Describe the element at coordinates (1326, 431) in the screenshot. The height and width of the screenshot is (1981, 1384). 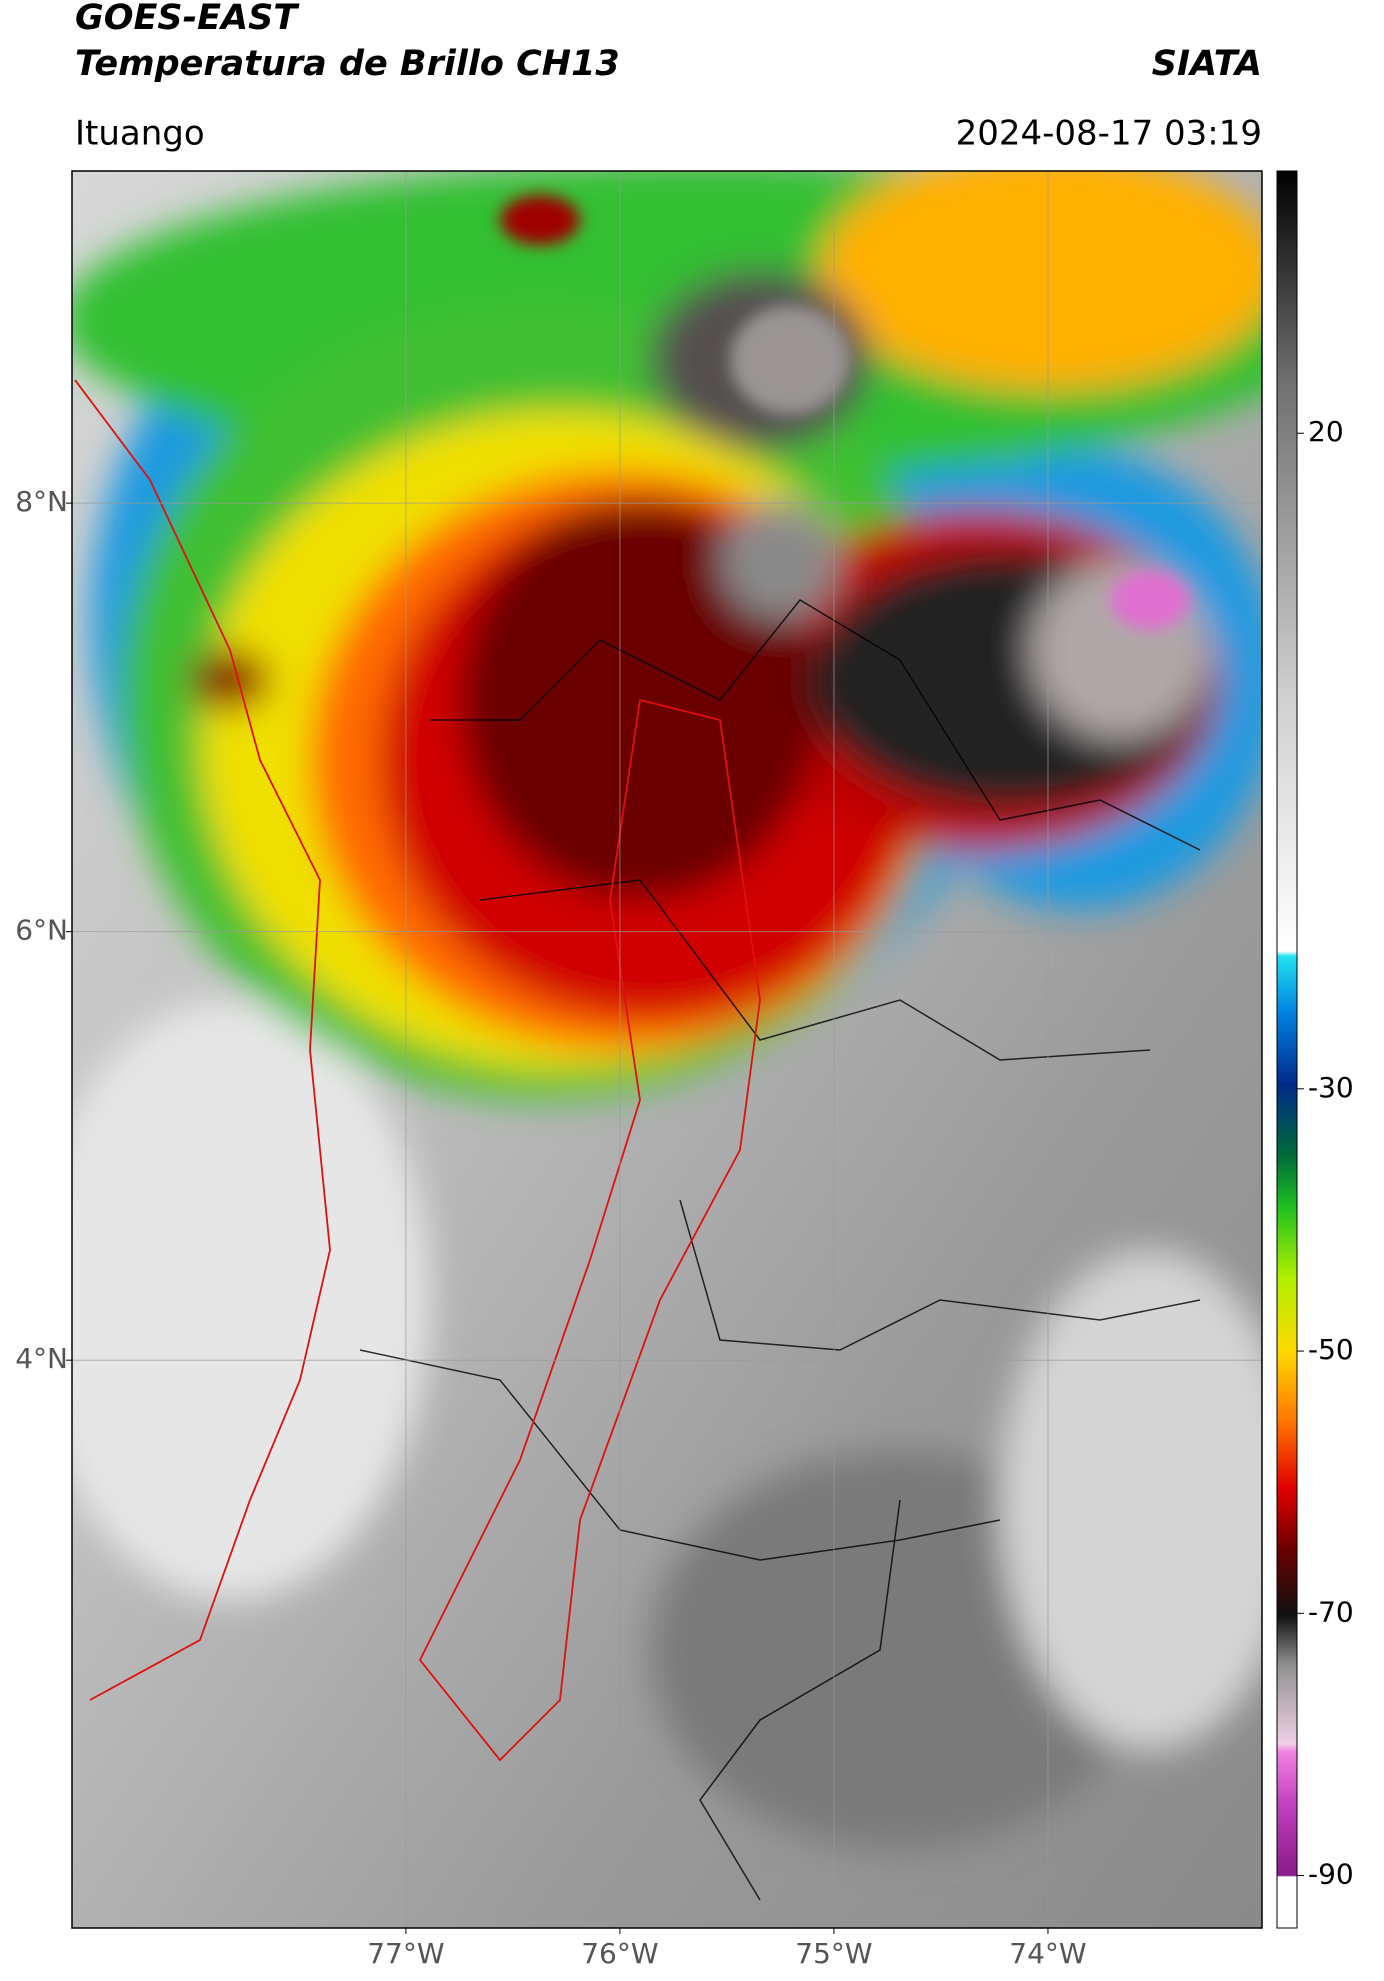
I see `colorbar-tick-label: 20` at that location.